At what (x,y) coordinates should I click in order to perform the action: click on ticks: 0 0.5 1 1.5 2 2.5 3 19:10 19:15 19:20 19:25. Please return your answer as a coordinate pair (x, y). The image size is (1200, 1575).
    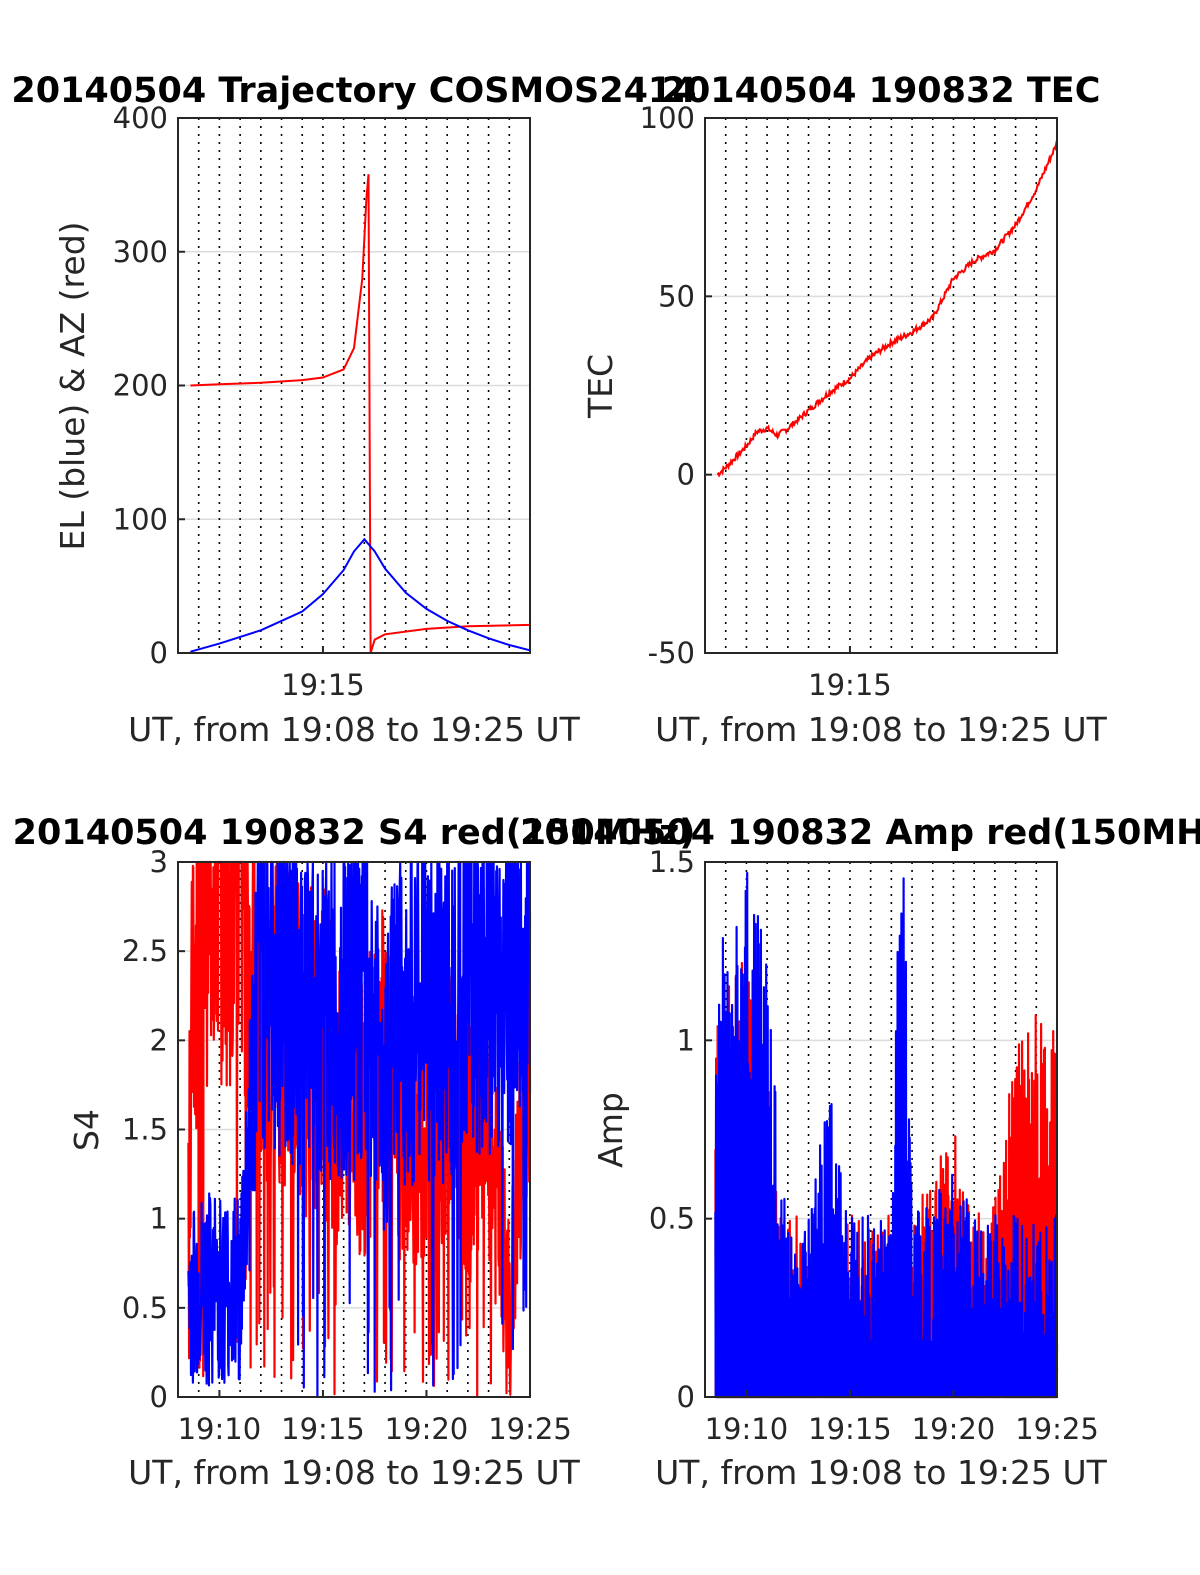
    Looking at the image, I should click on (347, 1145).